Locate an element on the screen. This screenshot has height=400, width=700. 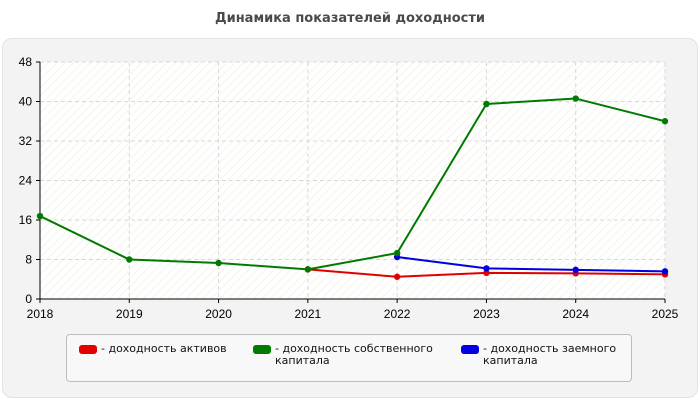
legend-label: - доходность собственного капитала is located at coordinates (354, 354).